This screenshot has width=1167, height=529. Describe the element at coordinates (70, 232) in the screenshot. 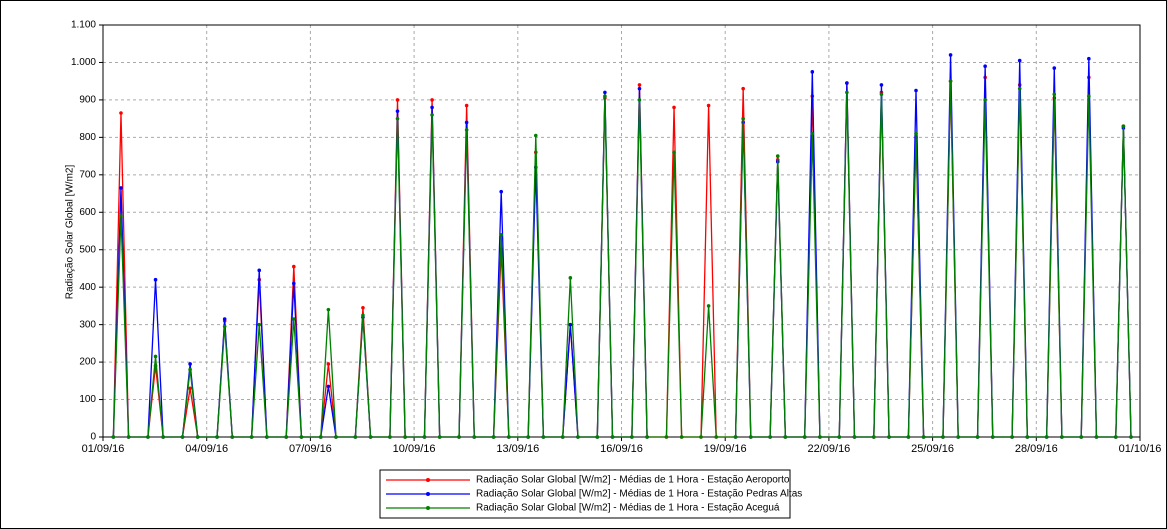

I see `y-axis-label: Radiação Solar Global [W/m2]` at that location.